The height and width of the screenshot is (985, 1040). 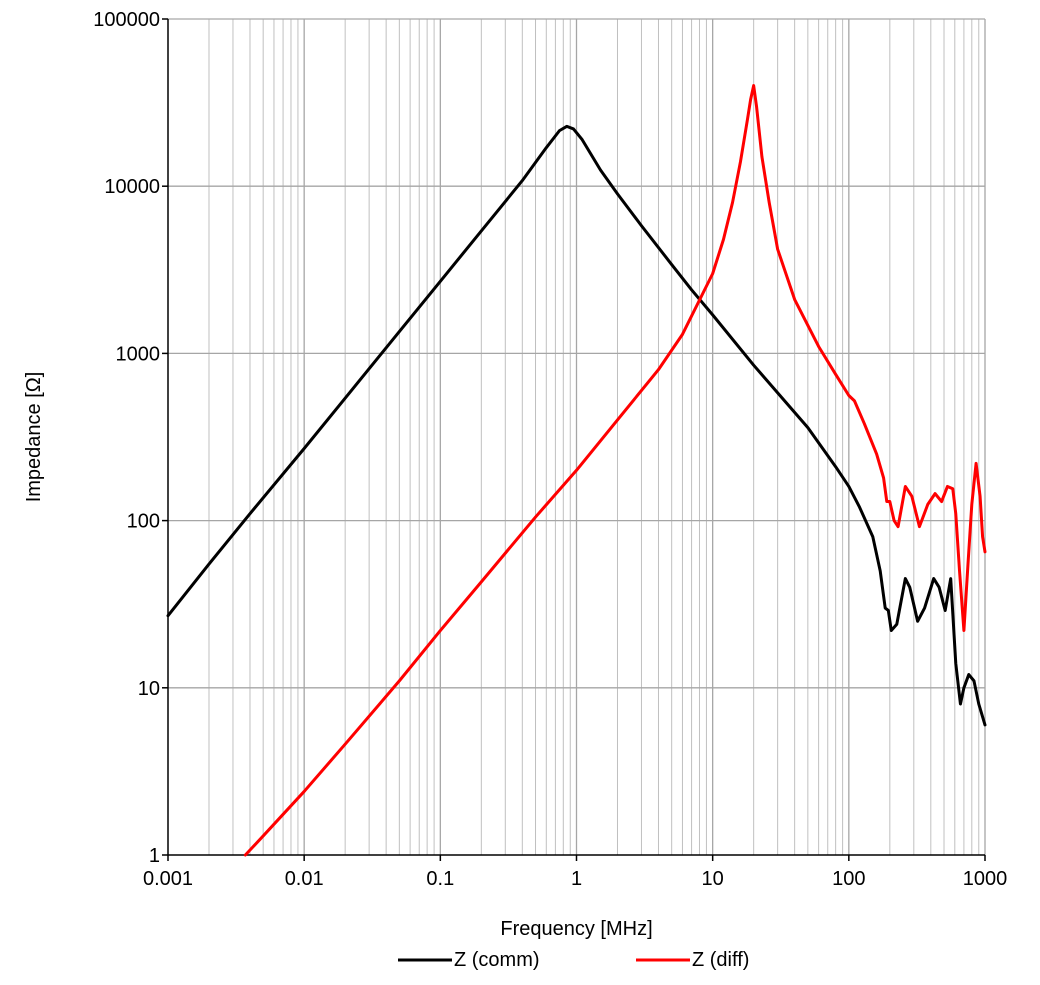 What do you see at coordinates (440, 879) in the screenshot?
I see `x-tick-label: 0.1` at bounding box center [440, 879].